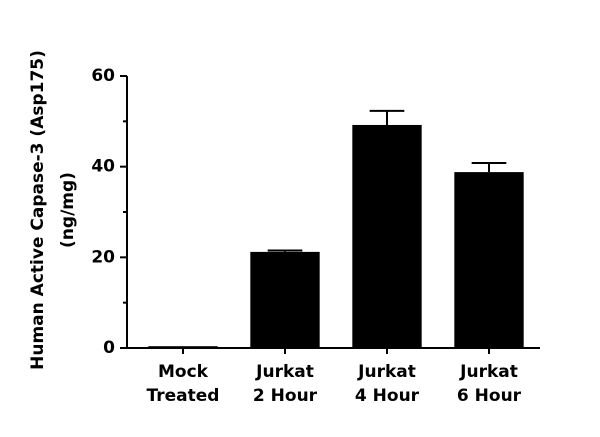 This screenshot has height=437, width=600. What do you see at coordinates (109, 348) in the screenshot?
I see `y-tick-label: 0` at bounding box center [109, 348].